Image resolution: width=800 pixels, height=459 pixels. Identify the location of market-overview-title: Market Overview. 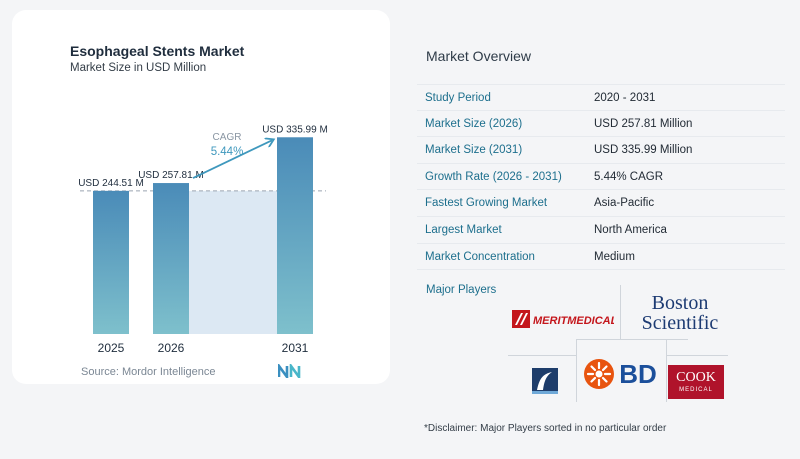
(479, 56).